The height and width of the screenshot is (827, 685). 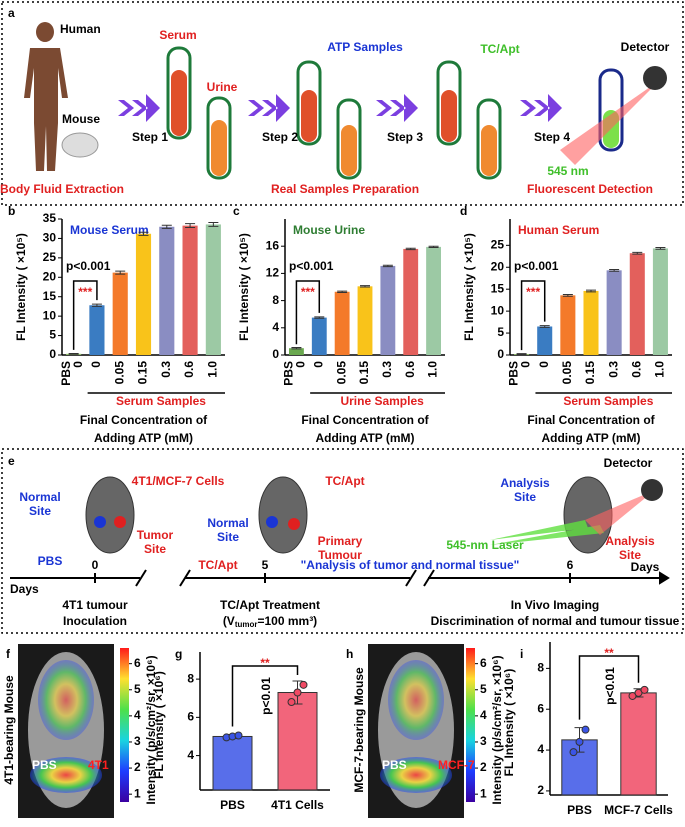 I want to click on label: TC/Apt Treatment, so click(x=270, y=605).